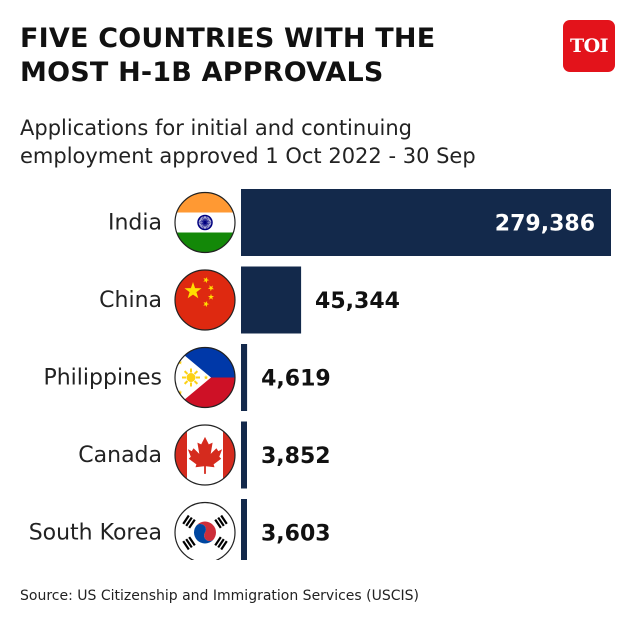 The width and height of the screenshot is (635, 625). Describe the element at coordinates (244, 455) in the screenshot. I see `bar-canada` at that location.